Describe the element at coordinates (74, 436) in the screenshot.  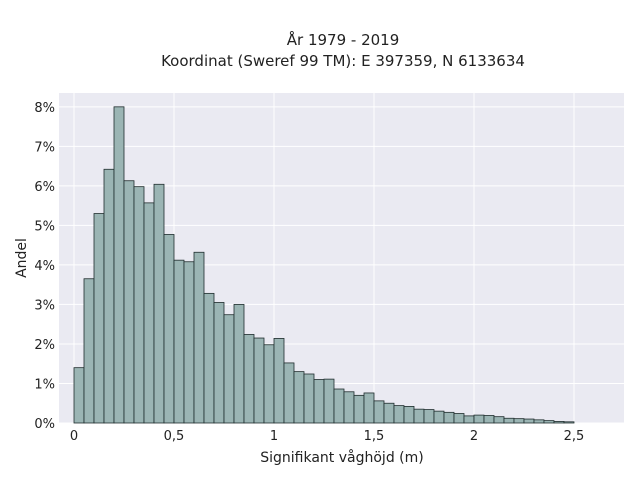
I see `x-tick-label: 0` at that location.